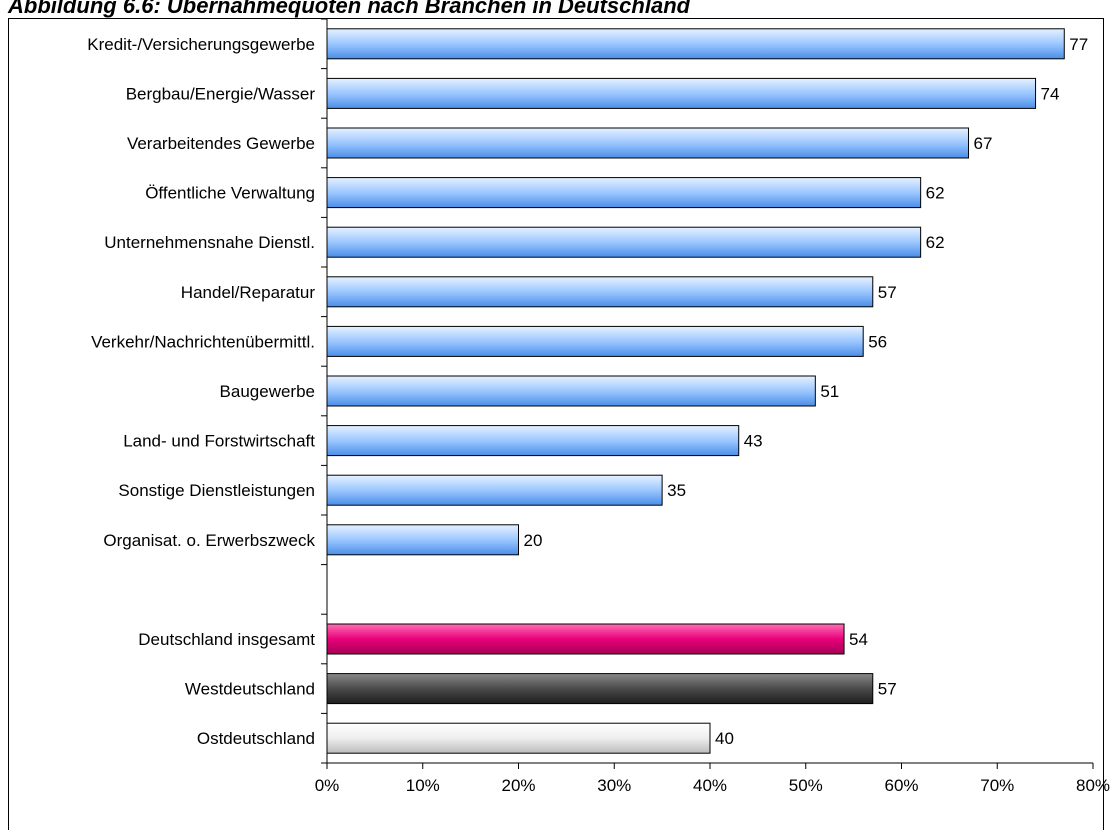  Describe the element at coordinates (887, 689) in the screenshot. I see `value-label-westdeutschland: 57` at that location.